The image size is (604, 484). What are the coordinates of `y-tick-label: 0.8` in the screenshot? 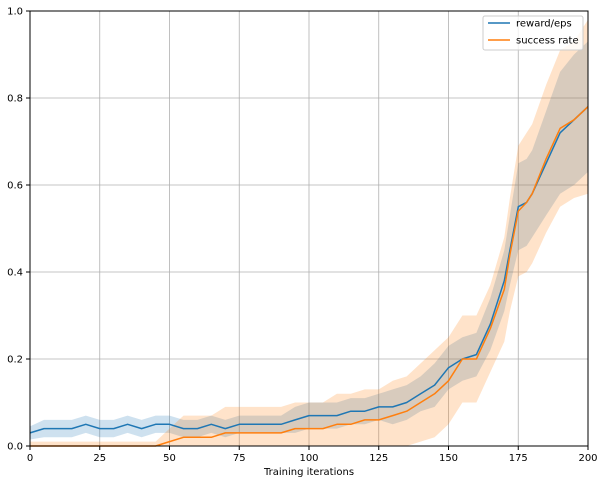 It's located at (15, 99).